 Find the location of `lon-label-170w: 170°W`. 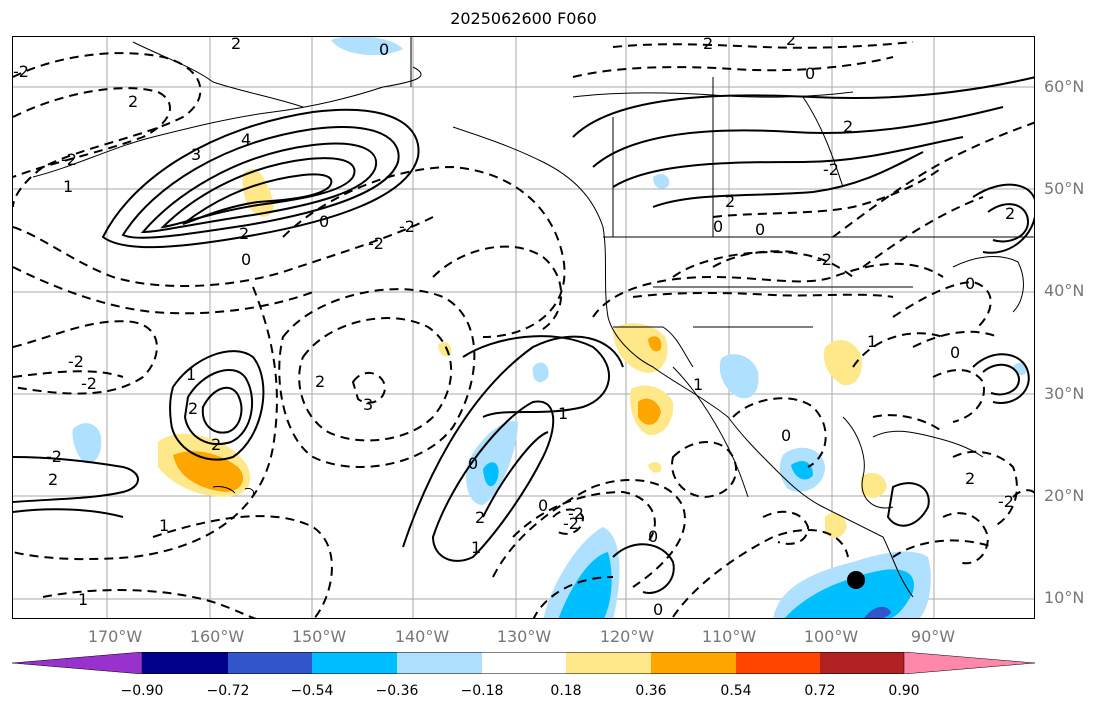

lon-label-170w: 170°W is located at coordinates (115, 636).